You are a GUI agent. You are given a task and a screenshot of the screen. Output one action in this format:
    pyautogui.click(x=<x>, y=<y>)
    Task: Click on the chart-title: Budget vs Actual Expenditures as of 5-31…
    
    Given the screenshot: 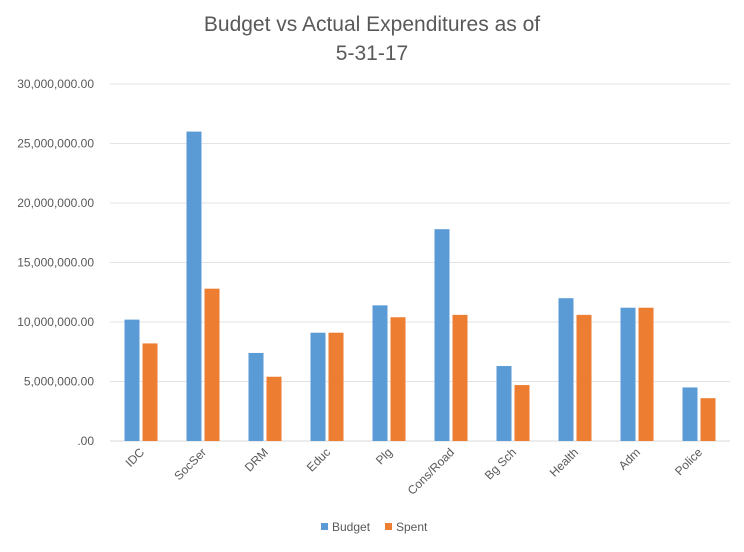 What is the action you would take?
    pyautogui.click(x=372, y=39)
    